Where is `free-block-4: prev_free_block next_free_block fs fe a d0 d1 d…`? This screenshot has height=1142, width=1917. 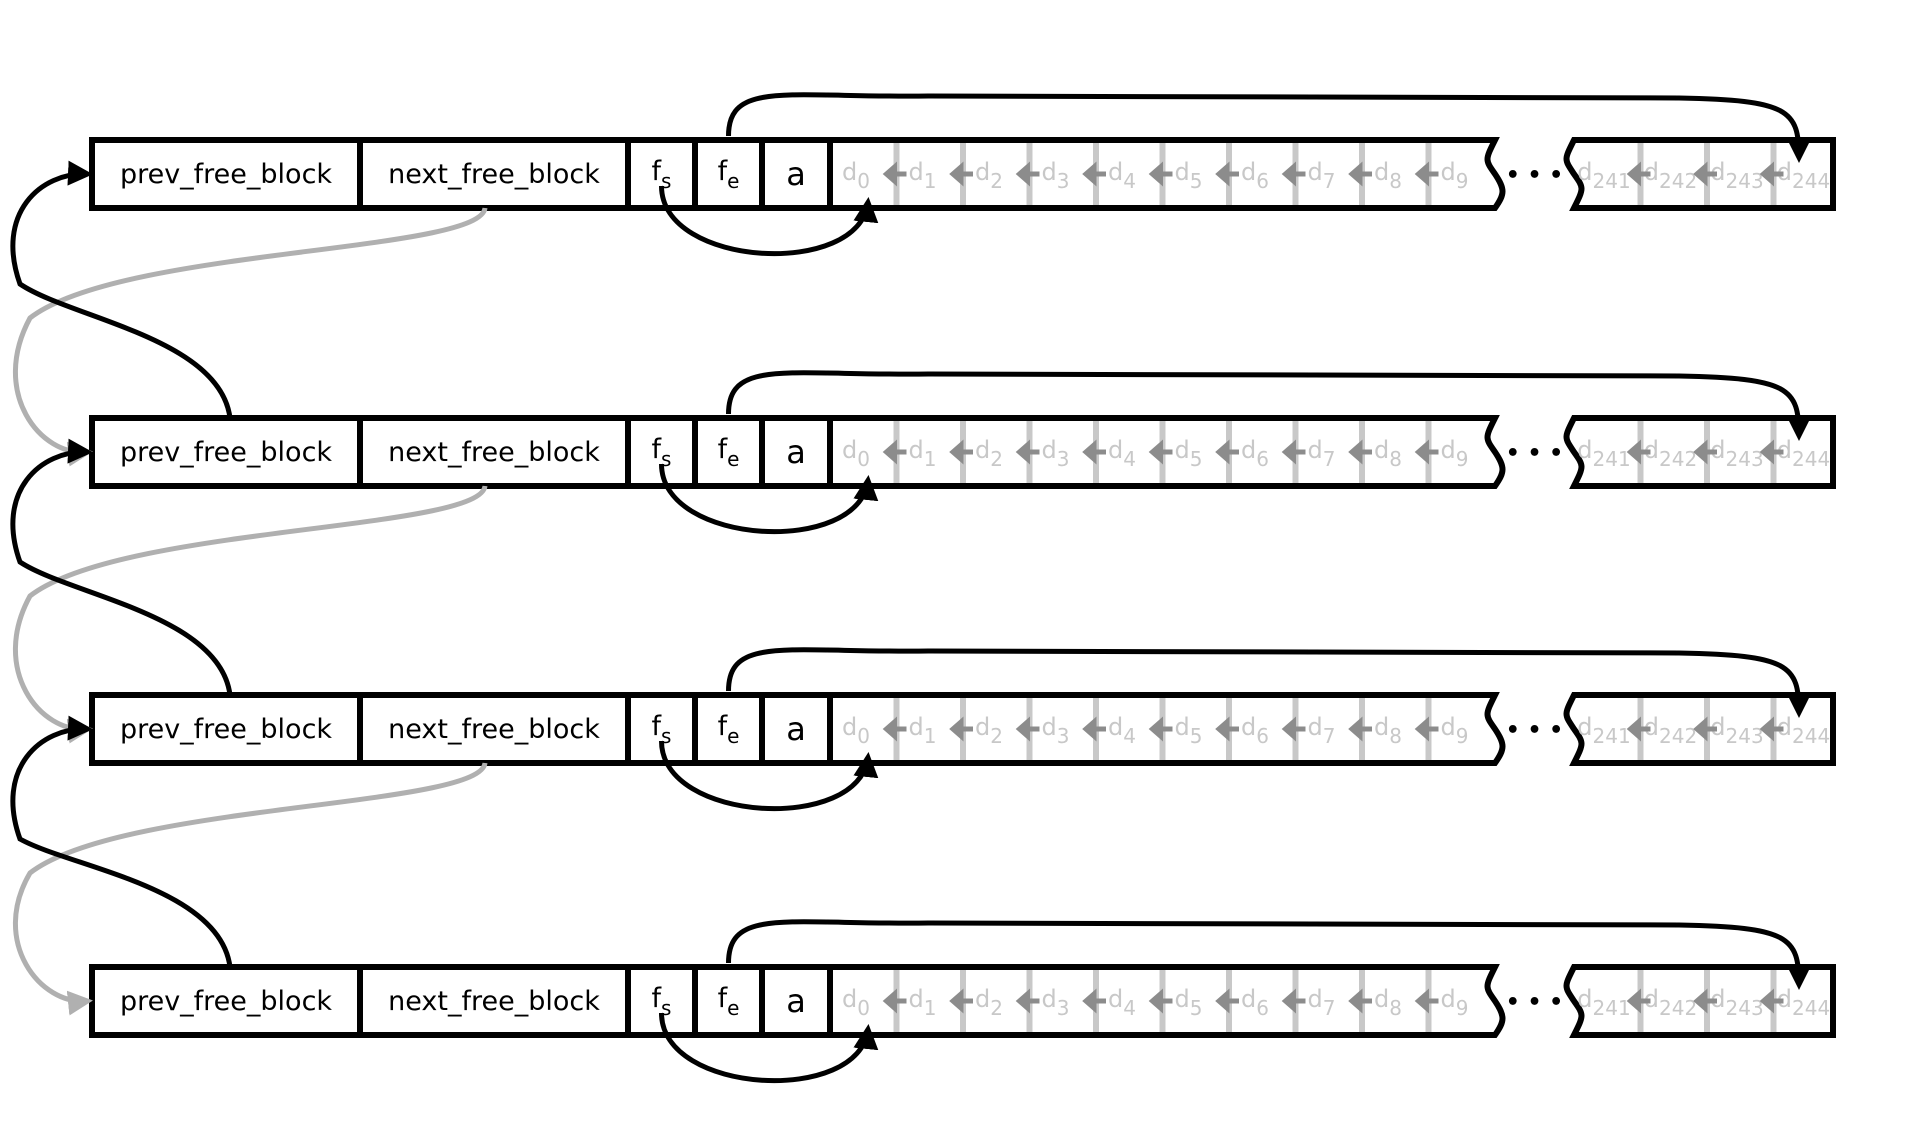
free-block-4: prev_free_block next_free_block fs fe a d0 d1 d… is located at coordinates (962, 1001).